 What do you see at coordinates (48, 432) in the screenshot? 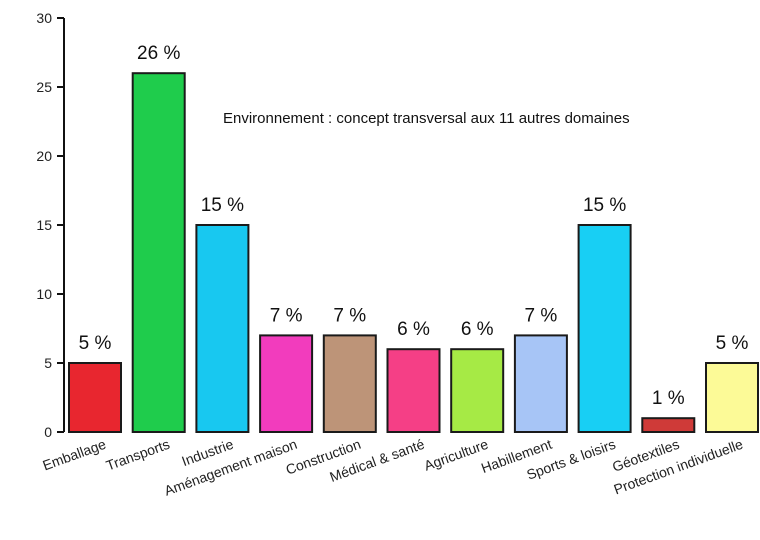
I see `y-tick-label: 0` at bounding box center [48, 432].